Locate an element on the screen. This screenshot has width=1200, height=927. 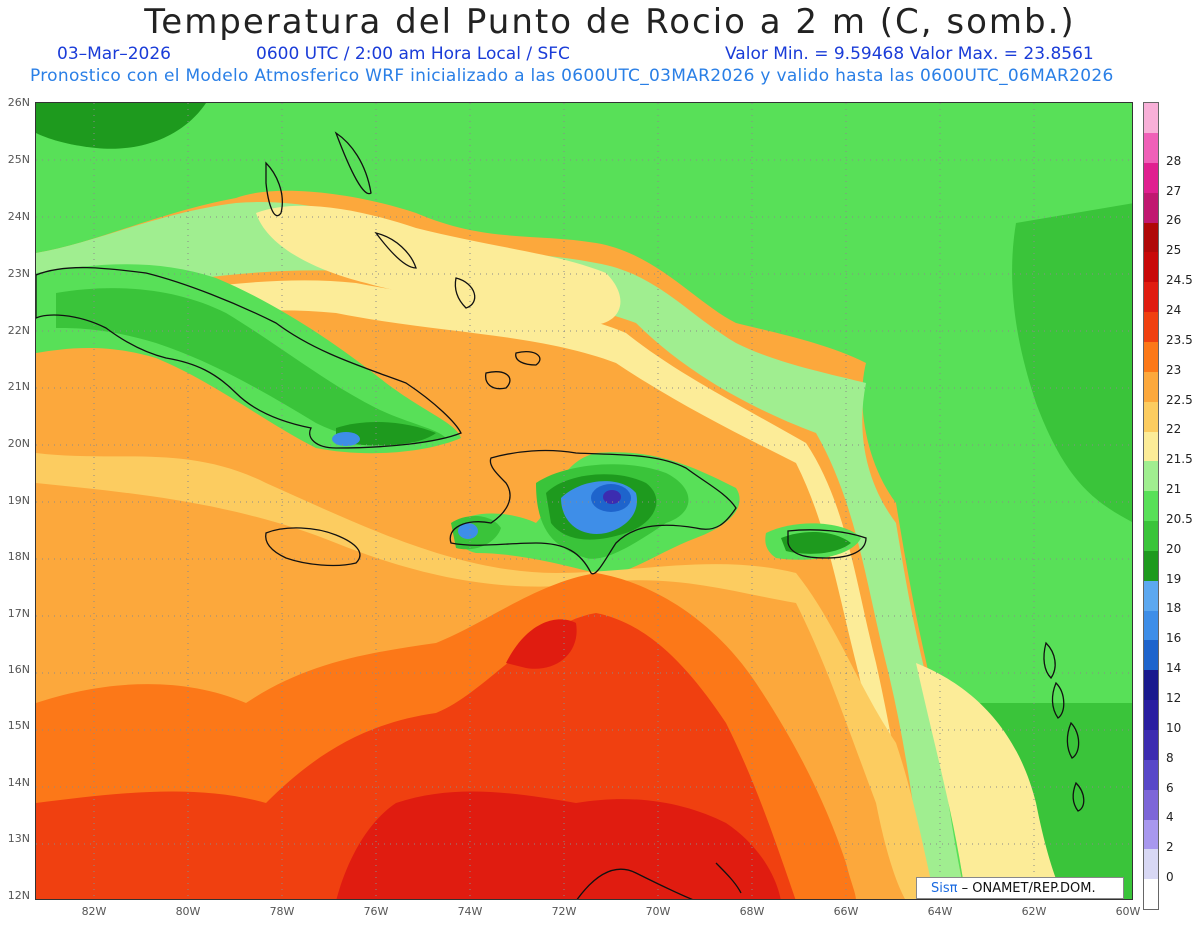
colorbar-label: 14 is located at coordinates (1174, 668).